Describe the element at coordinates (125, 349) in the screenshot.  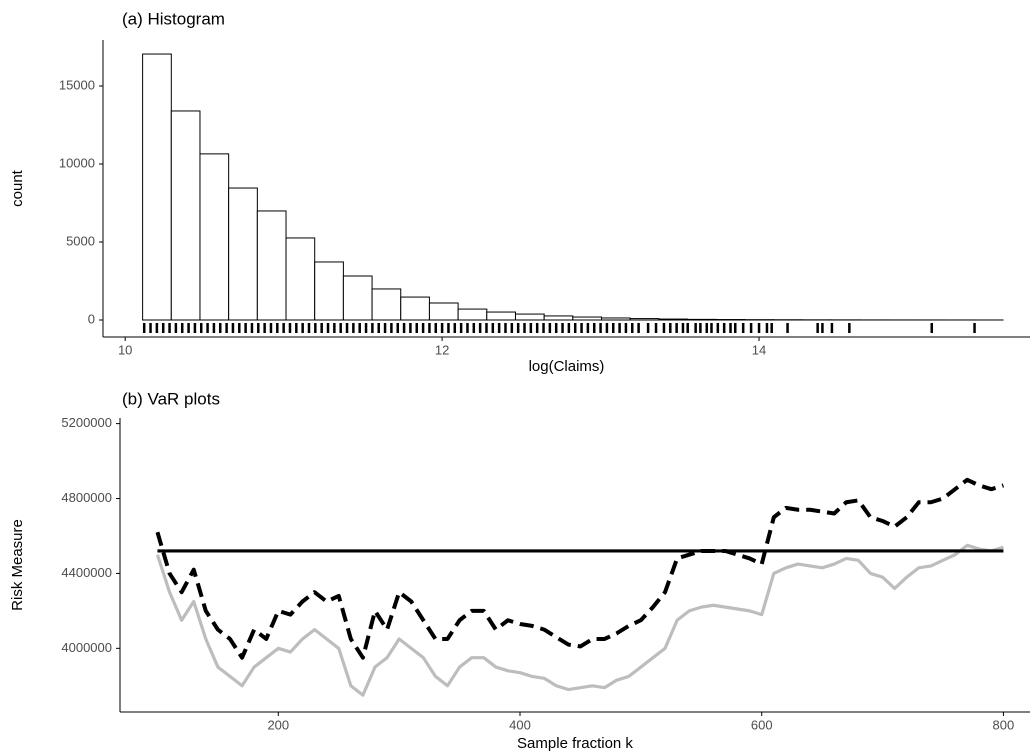
I see `x-tick-label: 10` at that location.